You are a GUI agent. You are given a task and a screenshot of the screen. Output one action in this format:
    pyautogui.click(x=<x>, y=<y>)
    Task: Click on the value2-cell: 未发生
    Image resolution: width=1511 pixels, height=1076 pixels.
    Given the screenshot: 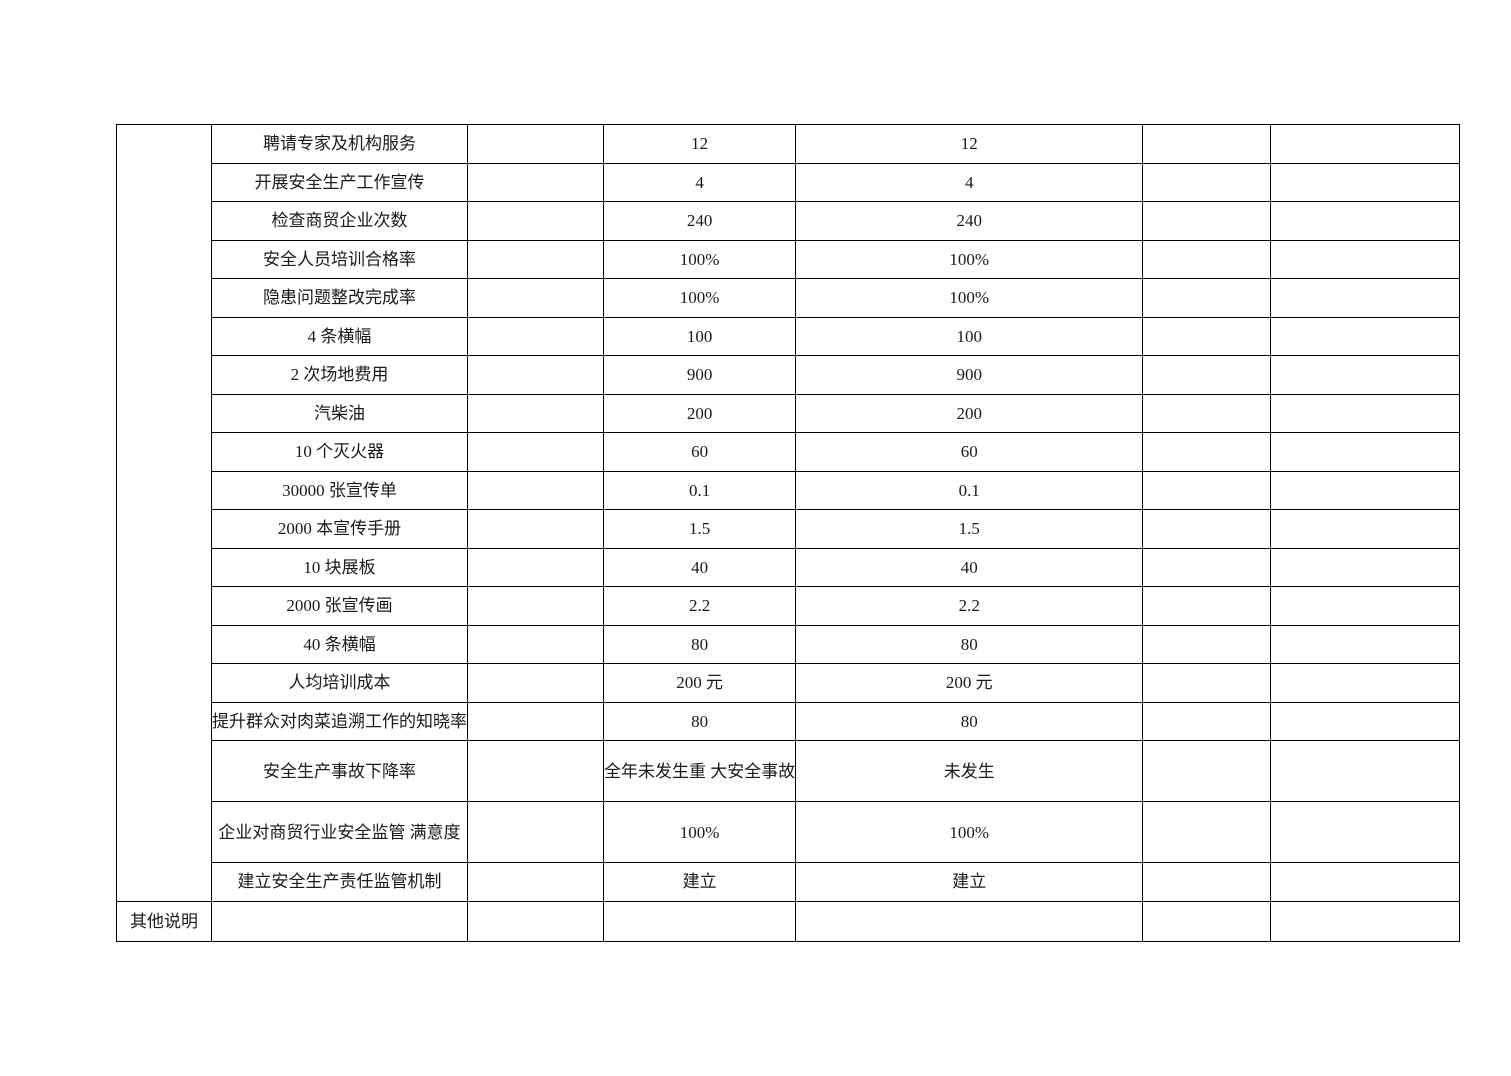 What is the action you would take?
    pyautogui.click(x=969, y=771)
    